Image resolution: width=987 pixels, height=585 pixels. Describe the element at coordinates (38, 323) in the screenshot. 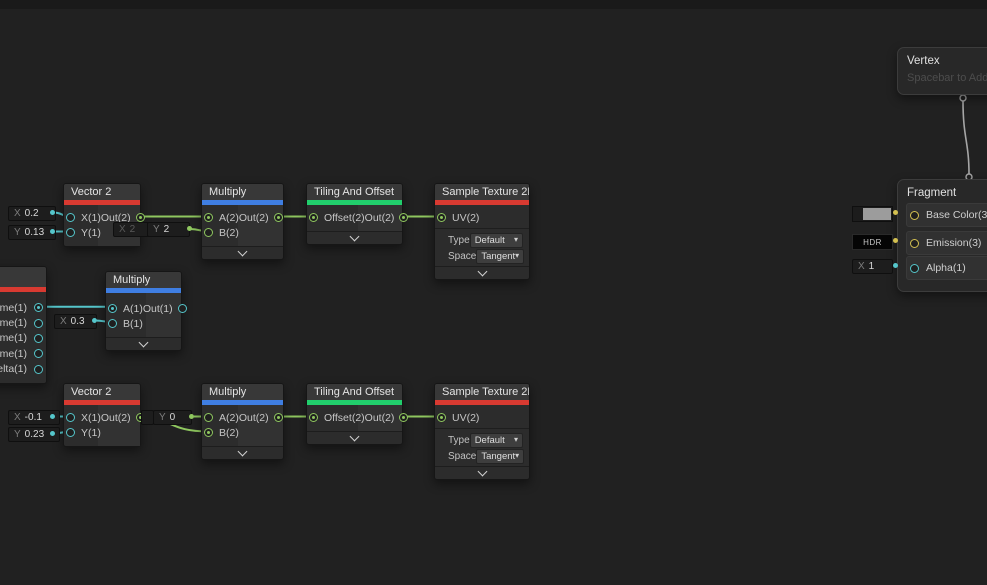

I see `port-sinetime-out` at that location.